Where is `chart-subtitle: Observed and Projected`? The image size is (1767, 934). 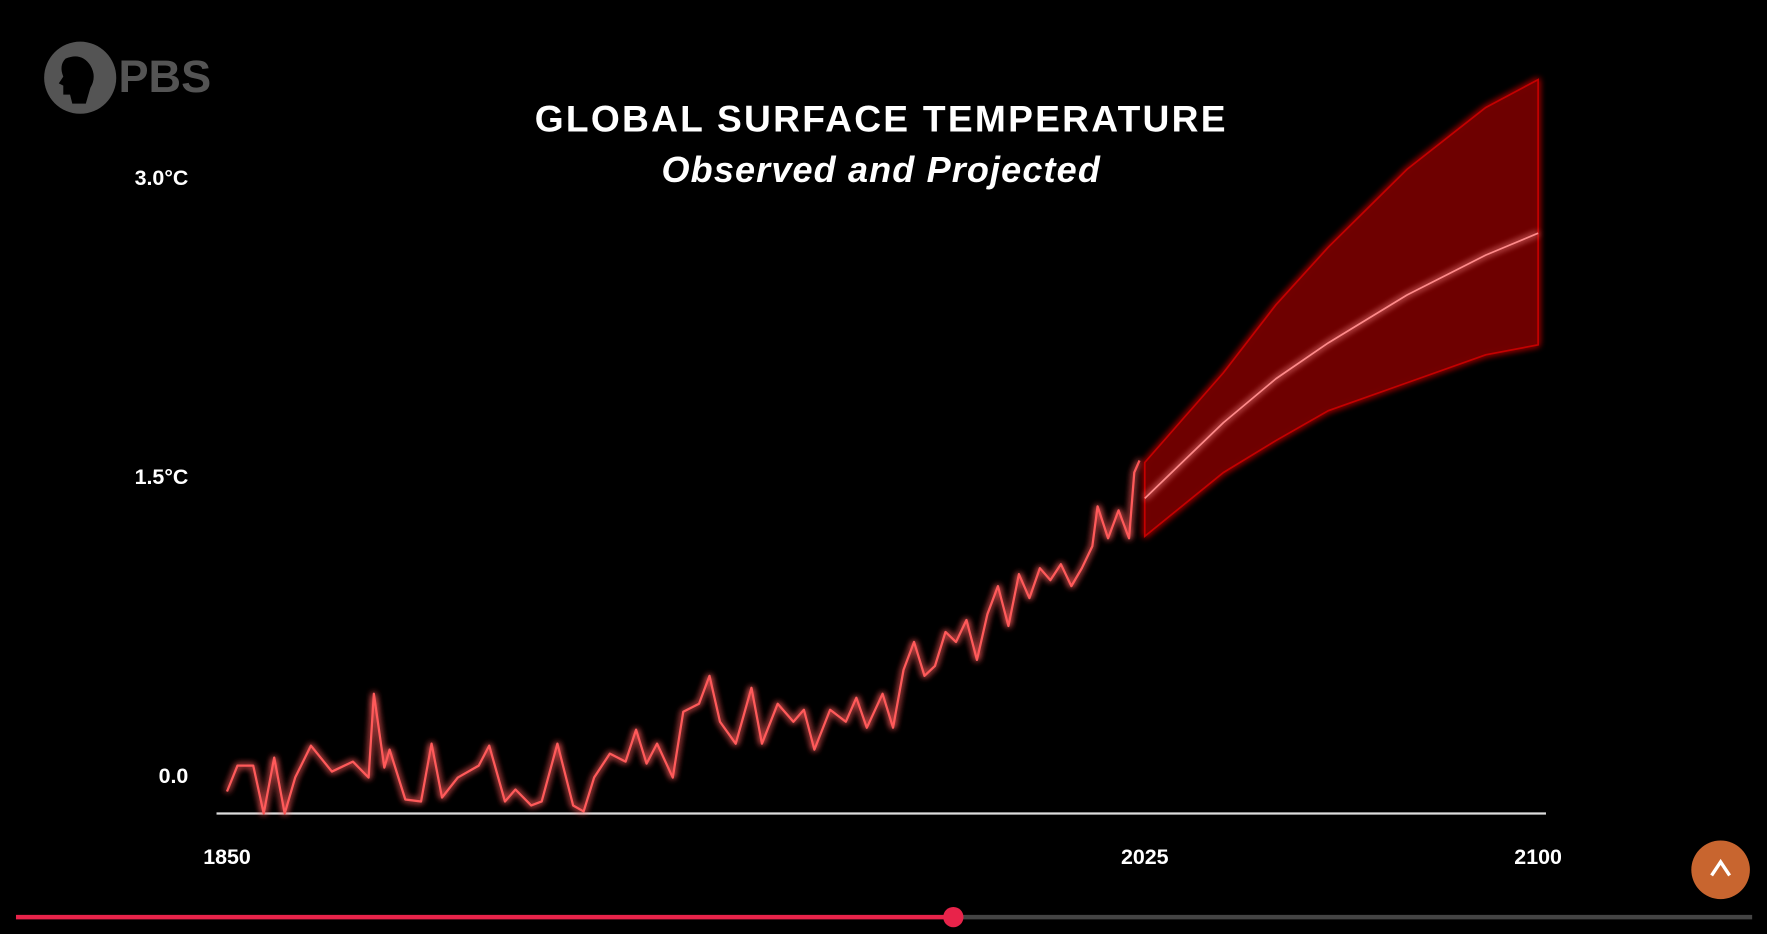
chart-subtitle: Observed and Projected is located at coordinates (881, 169).